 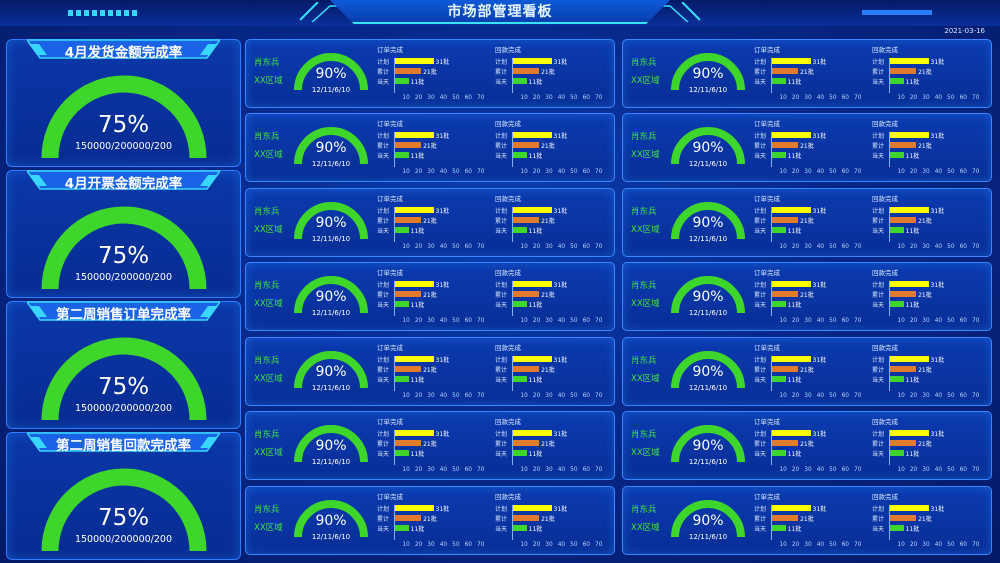 What do you see at coordinates (561, 396) in the screenshot?
I see `axis-tick-label: 40` at bounding box center [561, 396].